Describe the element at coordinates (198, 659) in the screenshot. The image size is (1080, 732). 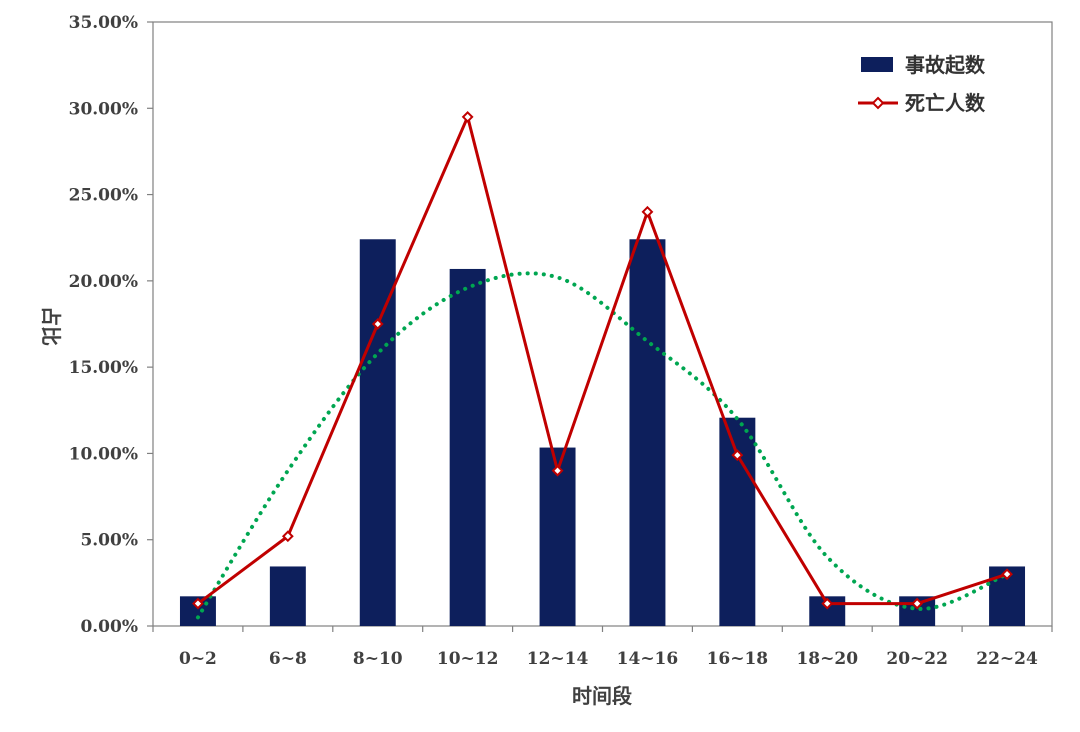
I see `x-tick-label: 0~2` at that location.